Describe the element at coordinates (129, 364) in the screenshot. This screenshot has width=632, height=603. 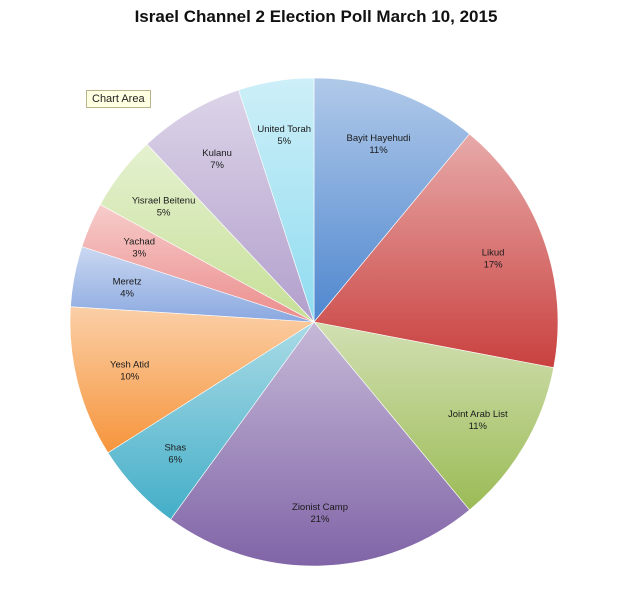
I see `slice-label: Yesh Atid` at that location.